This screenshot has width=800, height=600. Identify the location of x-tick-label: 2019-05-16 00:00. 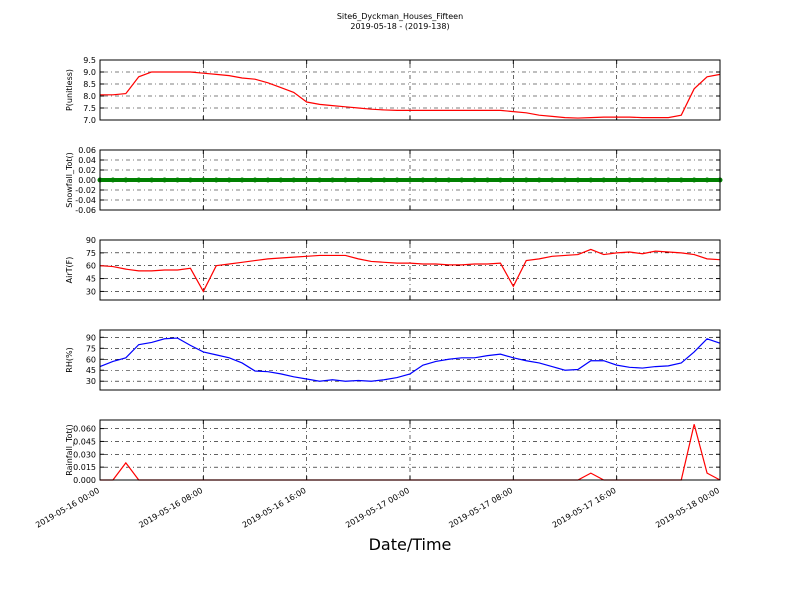
(67, 508).